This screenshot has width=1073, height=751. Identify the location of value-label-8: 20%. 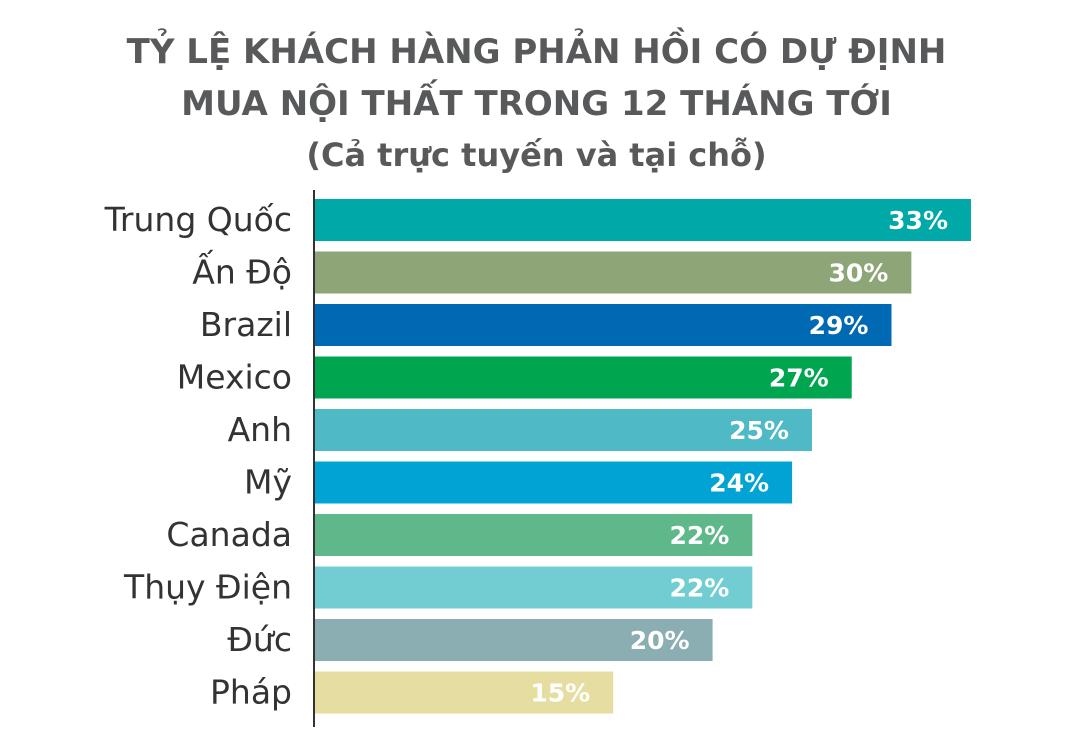
(660, 640).